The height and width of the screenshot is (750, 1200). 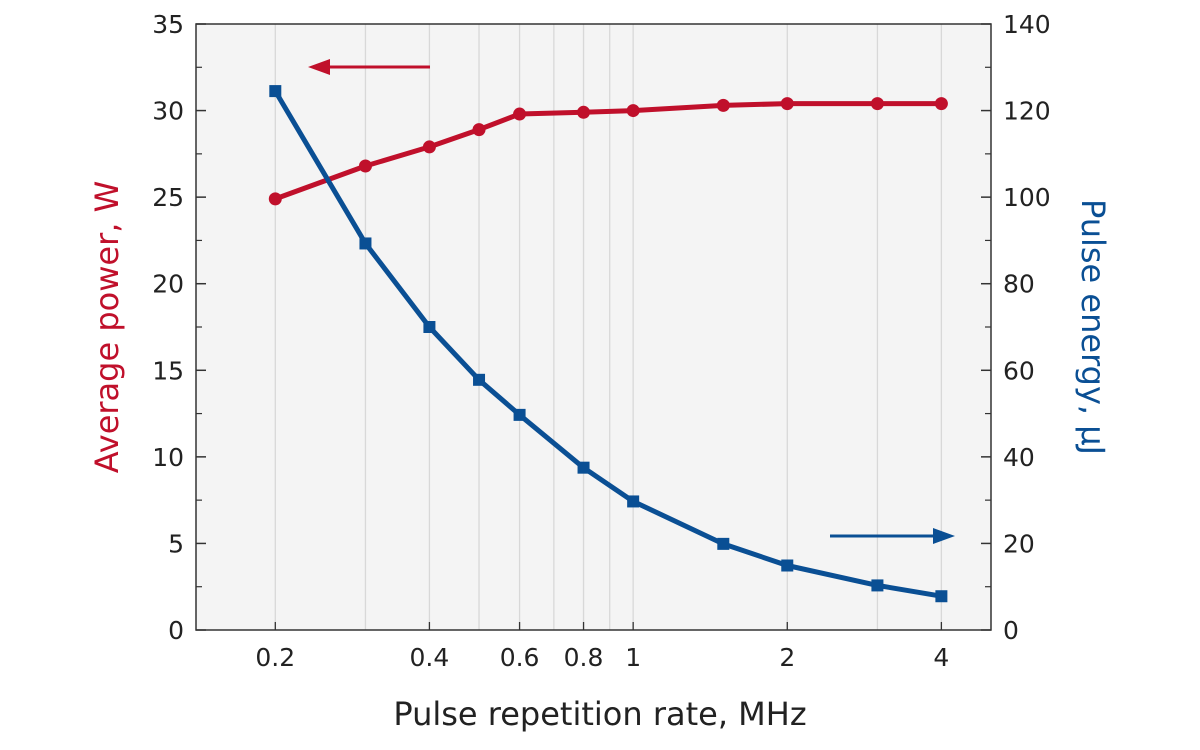 What do you see at coordinates (1019, 543) in the screenshot?
I see `right-tick-label: 20` at bounding box center [1019, 543].